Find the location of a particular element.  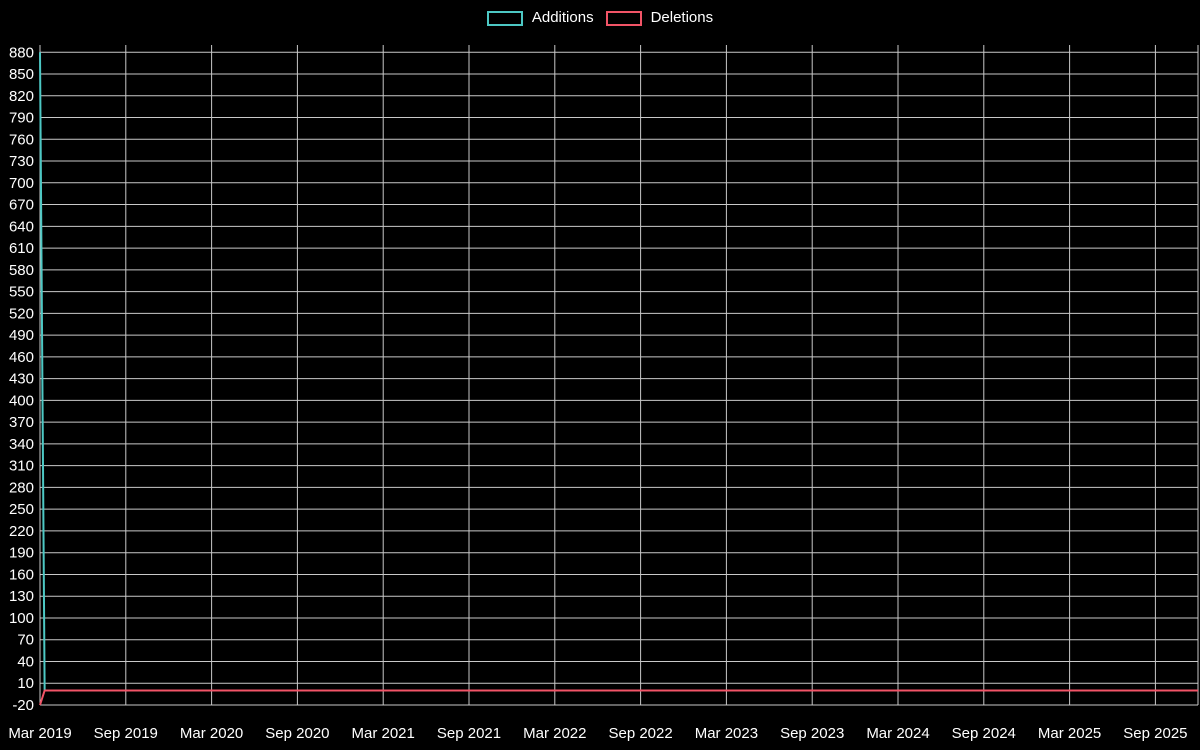

deletions-swatch-icon is located at coordinates (623, 18).